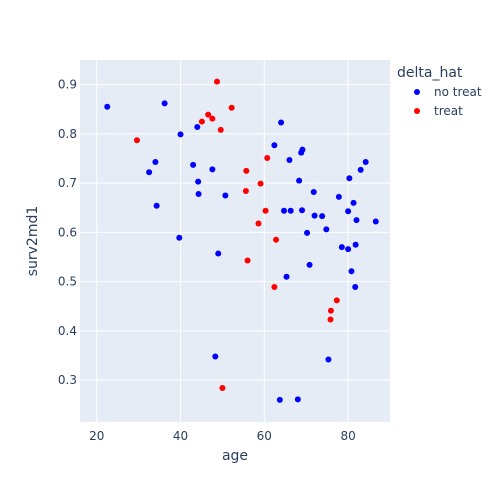 The image size is (500, 500). What do you see at coordinates (448, 111) in the screenshot?
I see `legend-label-treat: treat` at bounding box center [448, 111].